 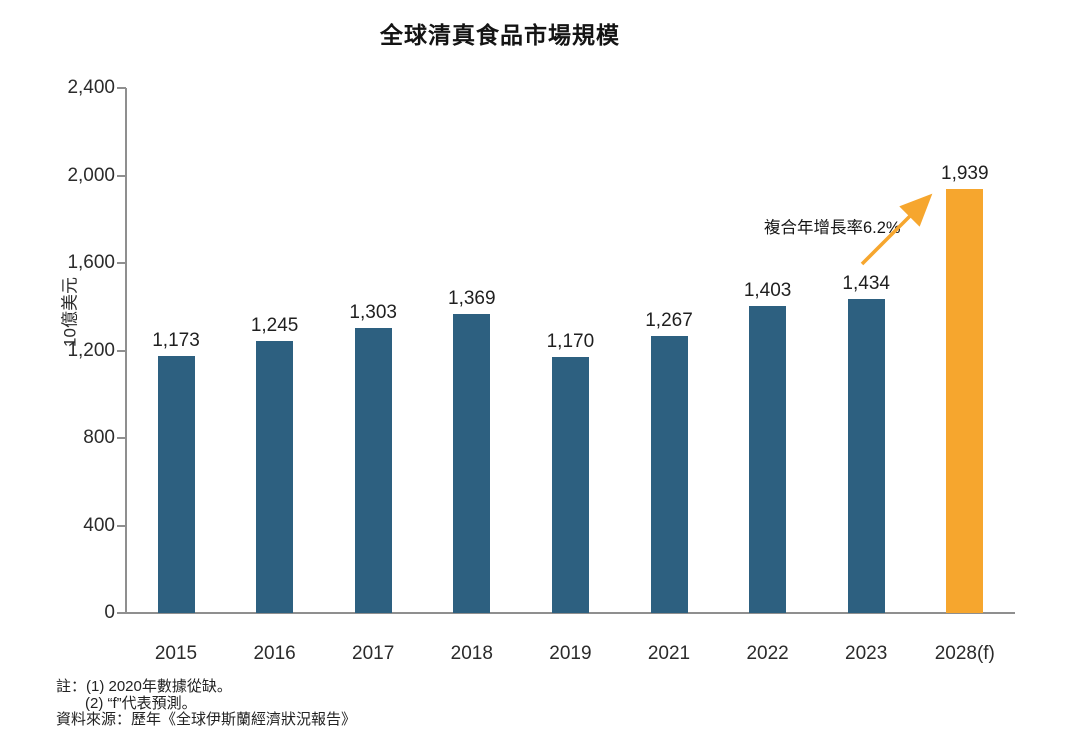 I want to click on x-axis-label-2022: 2022, so click(x=767, y=653).